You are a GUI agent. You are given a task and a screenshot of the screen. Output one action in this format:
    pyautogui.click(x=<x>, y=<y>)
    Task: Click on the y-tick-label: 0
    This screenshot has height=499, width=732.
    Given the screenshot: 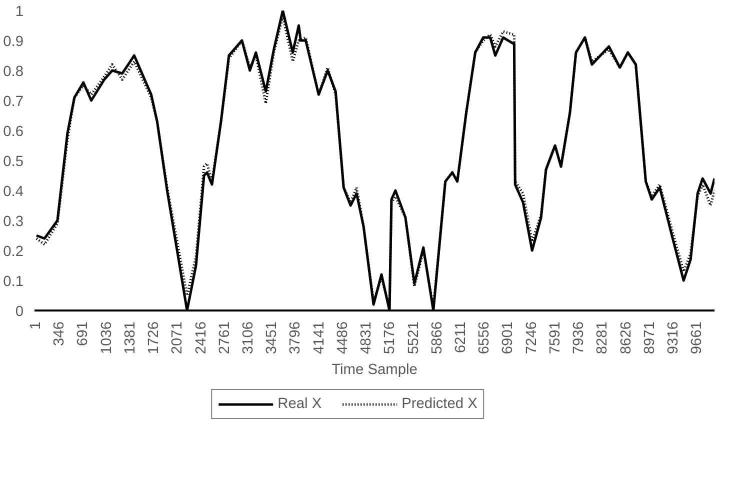 What is the action you would take?
    pyautogui.click(x=19, y=312)
    